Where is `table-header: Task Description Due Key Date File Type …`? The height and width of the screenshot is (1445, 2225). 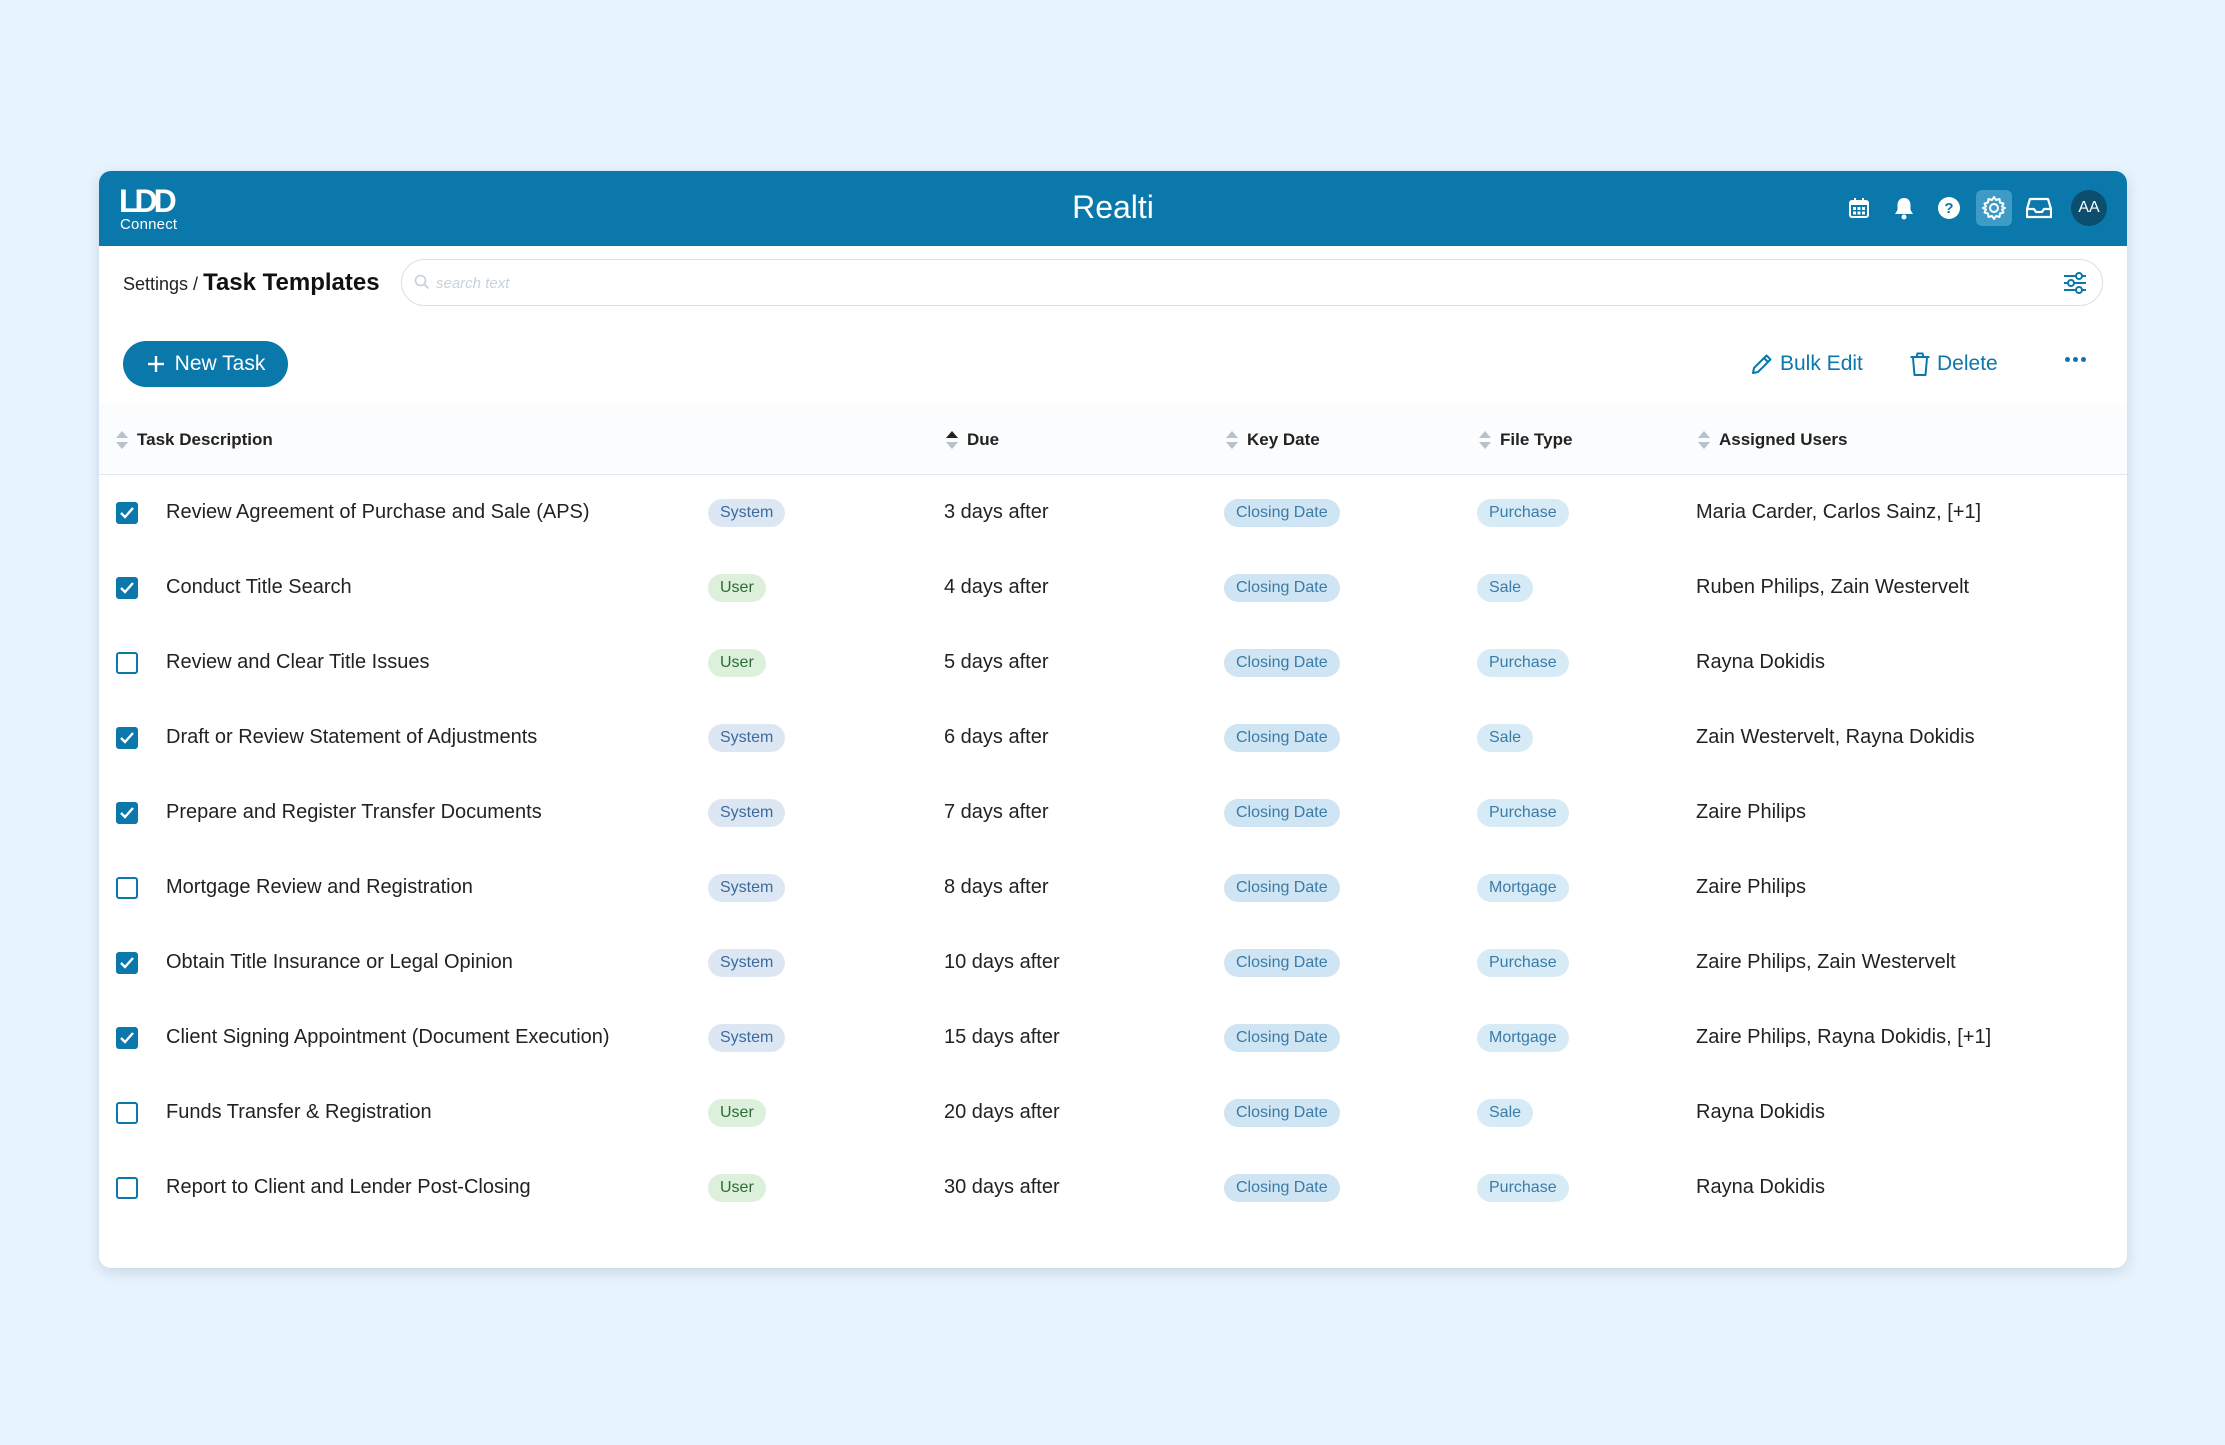
table-header: Task Description Due Key Date File Type … is located at coordinates (1113, 440).